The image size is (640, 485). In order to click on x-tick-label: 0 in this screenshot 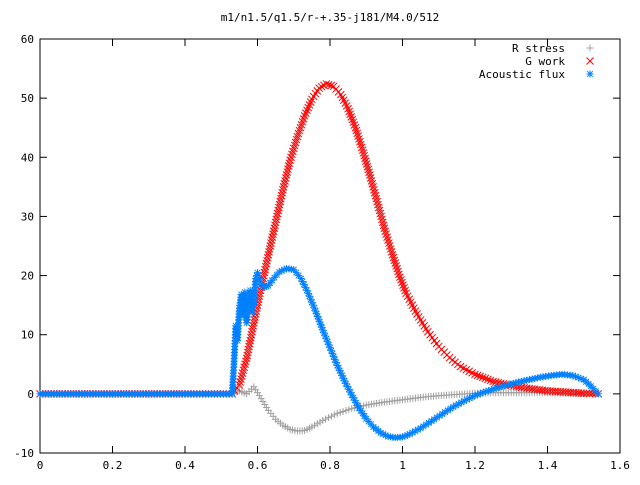, I will do `click(40, 465)`.